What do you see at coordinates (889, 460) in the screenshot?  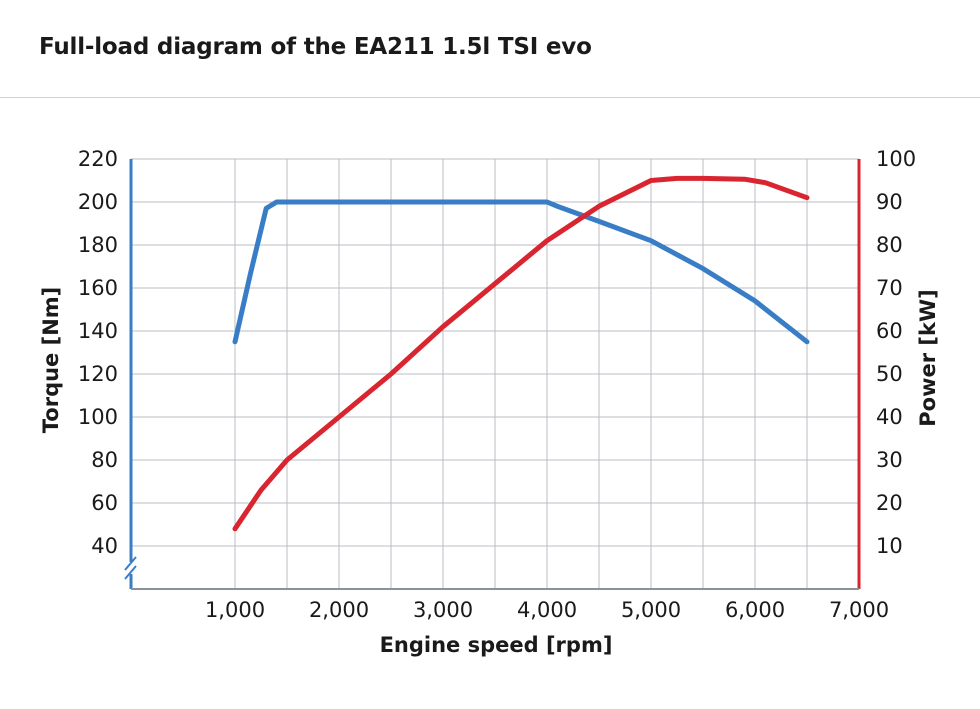 I see `y-right-tick-label: 30` at bounding box center [889, 460].